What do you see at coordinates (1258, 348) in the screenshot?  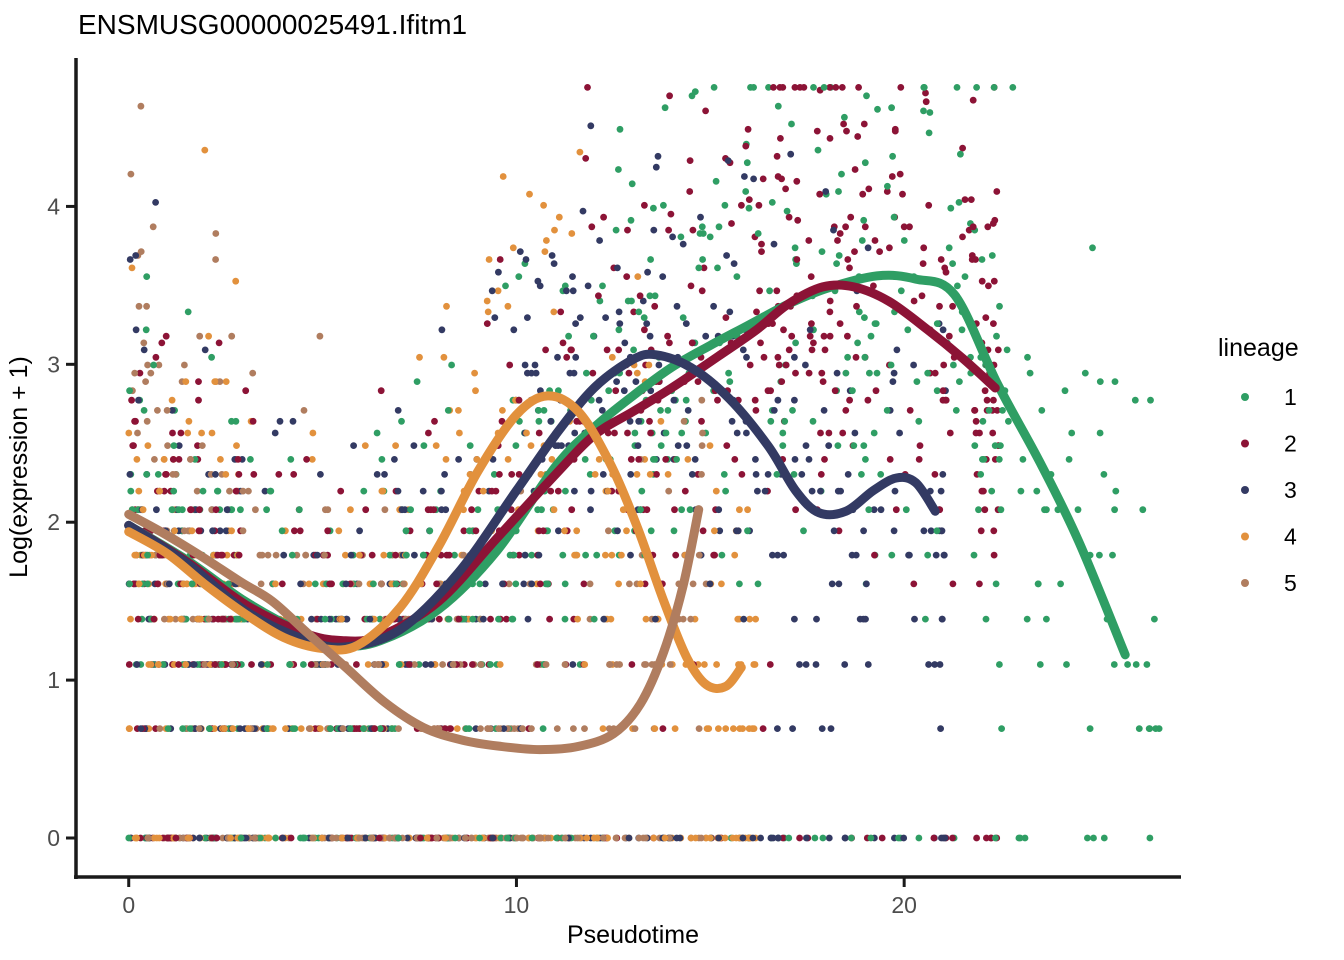 I see `legend-title: lineage` at bounding box center [1258, 348].